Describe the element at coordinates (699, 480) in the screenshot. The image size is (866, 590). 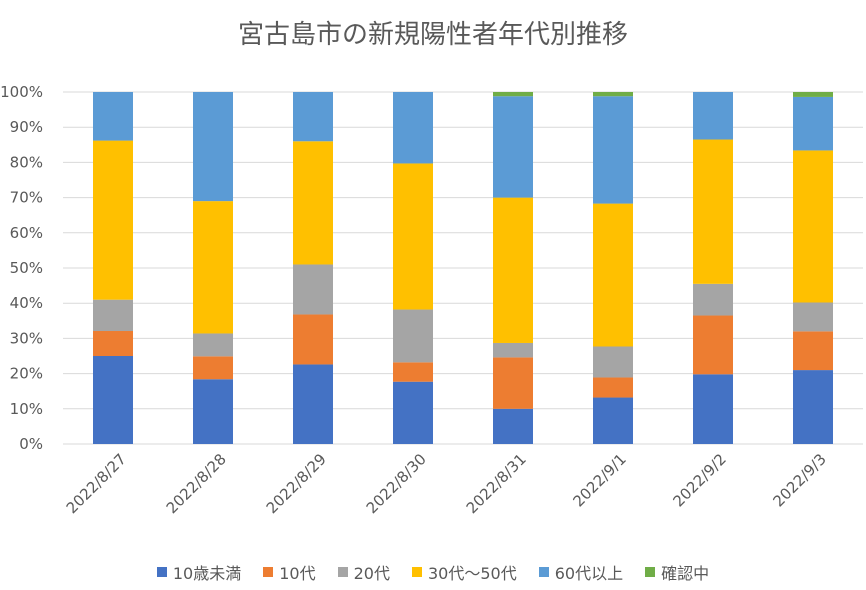
I see `x-tick-label: 2022/9/2` at that location.